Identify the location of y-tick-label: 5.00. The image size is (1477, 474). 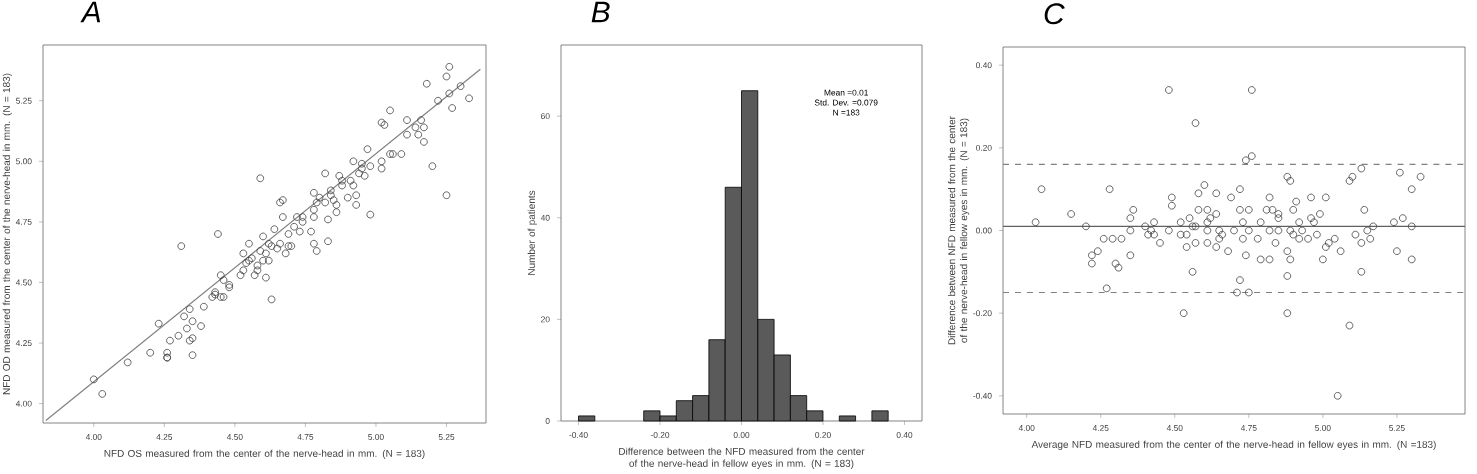
(24, 161).